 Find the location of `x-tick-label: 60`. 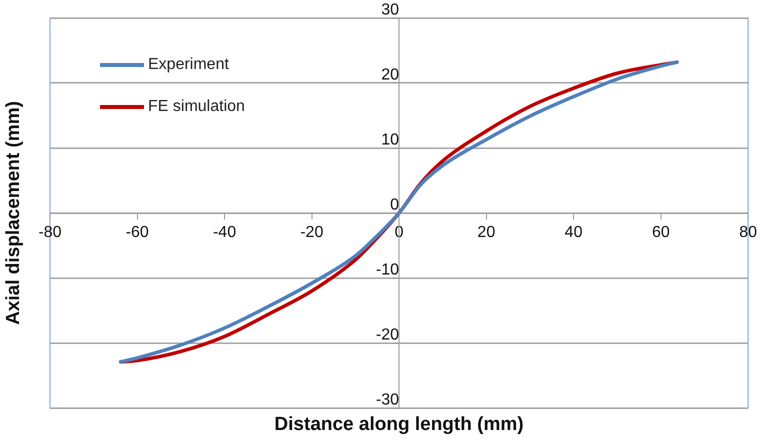

x-tick-label: 60 is located at coordinates (661, 233).